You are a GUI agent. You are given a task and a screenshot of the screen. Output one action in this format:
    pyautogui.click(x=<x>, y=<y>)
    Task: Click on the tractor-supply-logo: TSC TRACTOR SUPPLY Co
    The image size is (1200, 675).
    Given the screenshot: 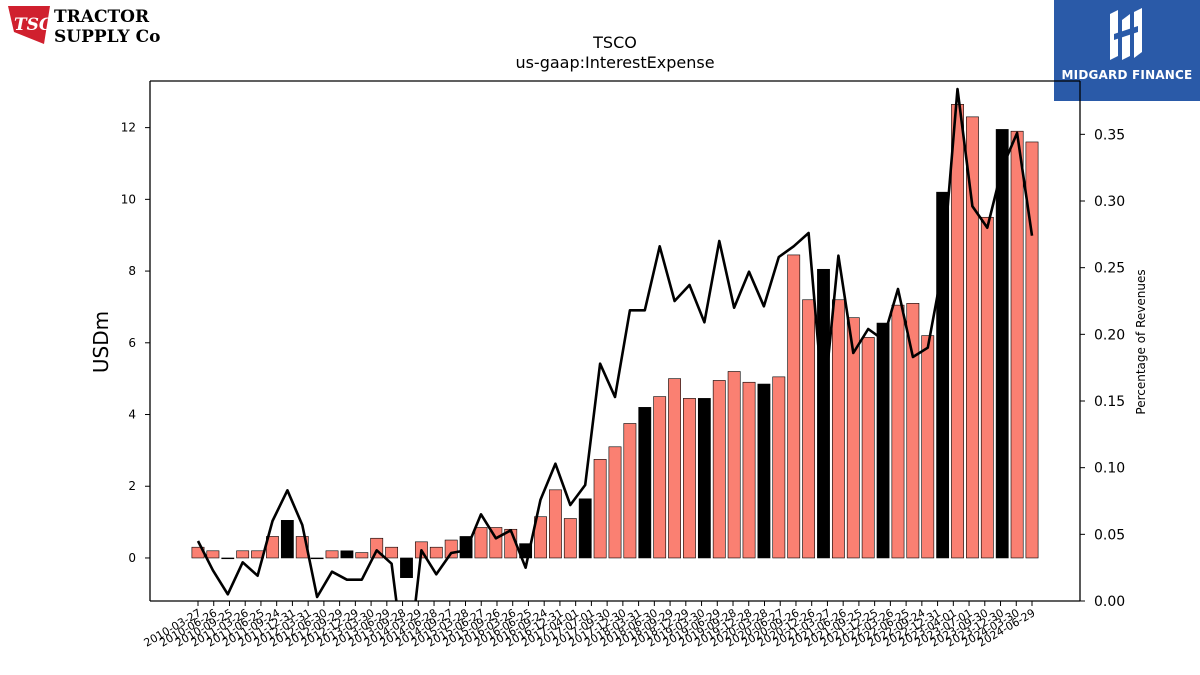 What is the action you would take?
    pyautogui.click(x=84, y=26)
    